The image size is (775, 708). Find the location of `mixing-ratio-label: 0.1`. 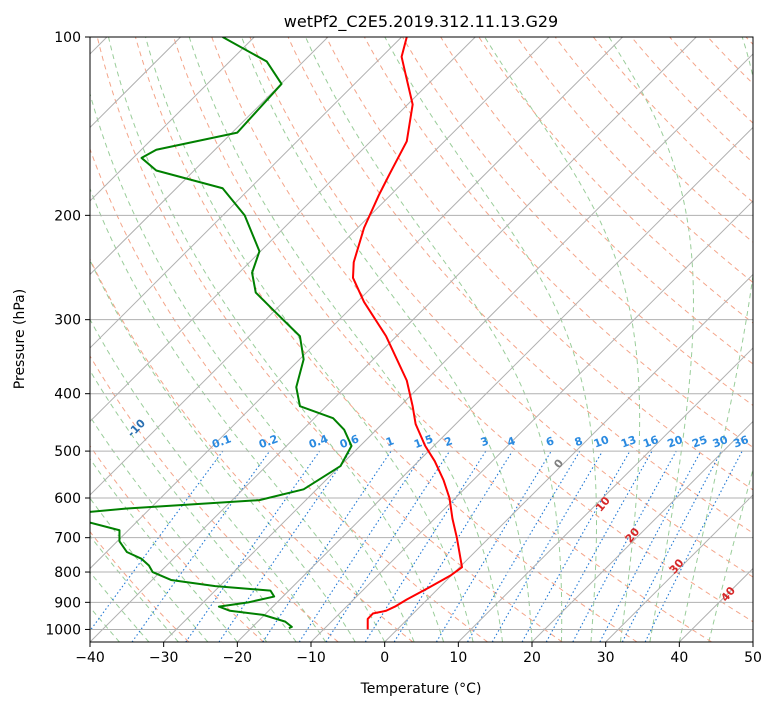

mixing-ratio-label: 0.1 is located at coordinates (221, 441).